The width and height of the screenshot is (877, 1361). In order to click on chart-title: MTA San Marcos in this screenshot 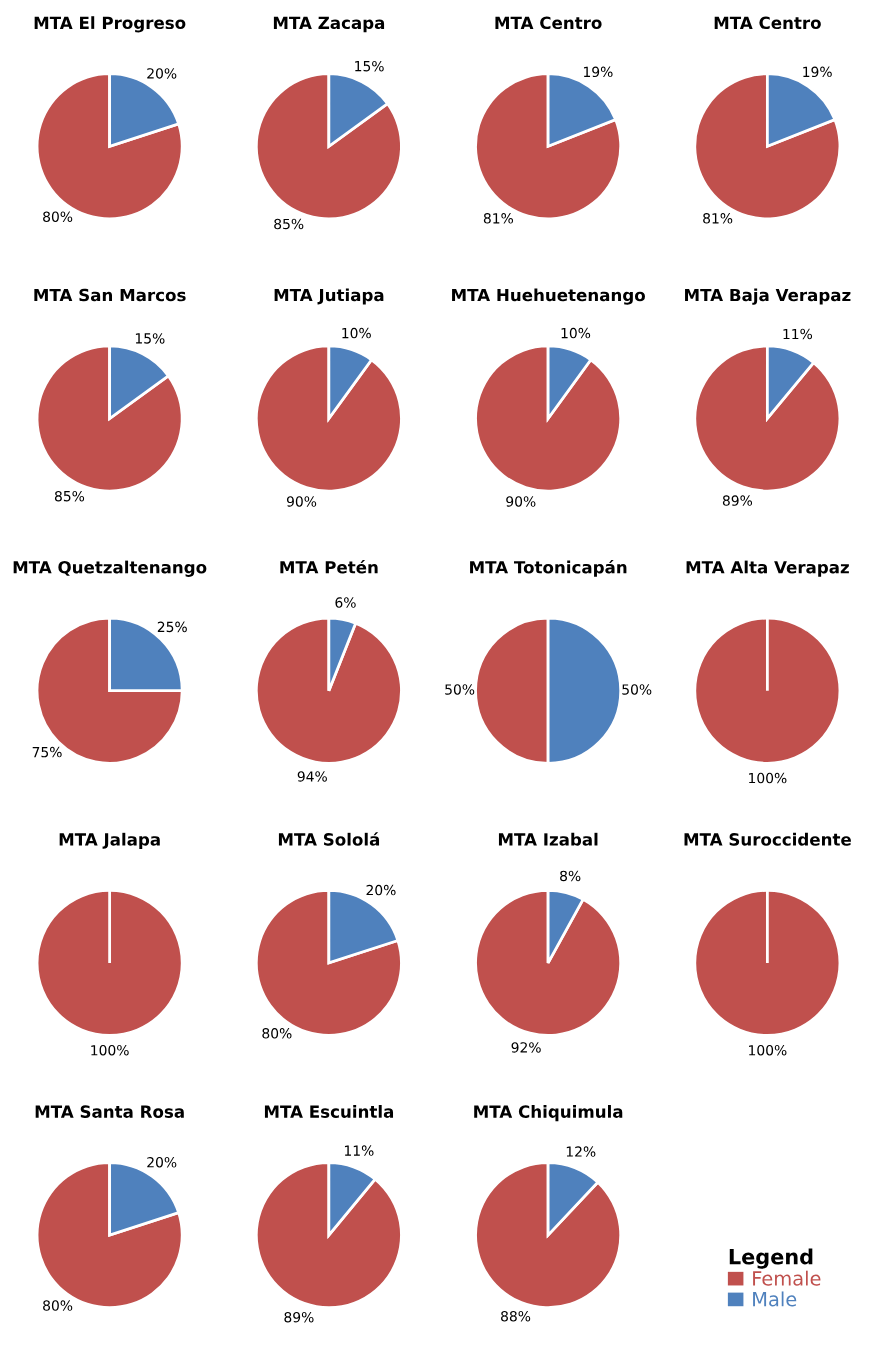, I will do `click(110, 295)`.